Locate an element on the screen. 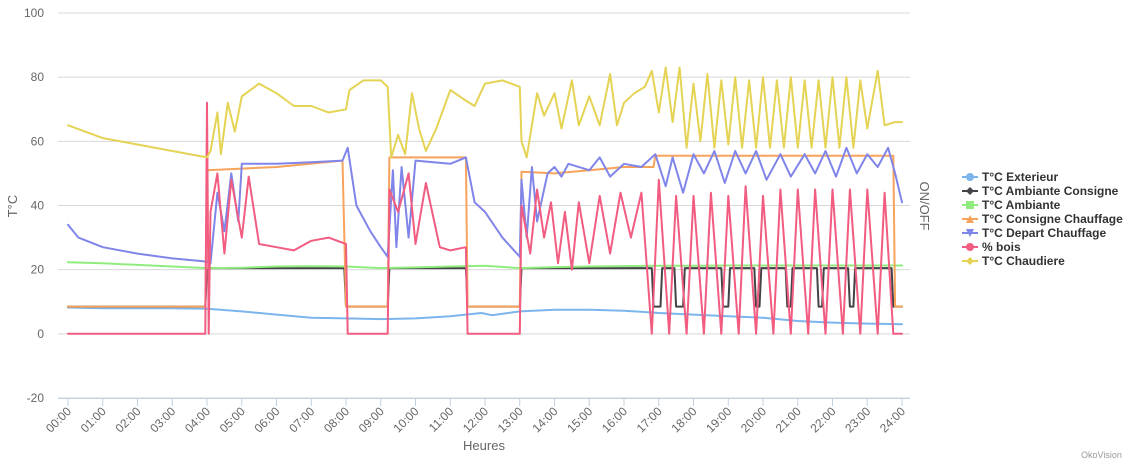 This screenshot has width=1135, height=465. x-tick-label: 00:00 is located at coordinates (58, 419).